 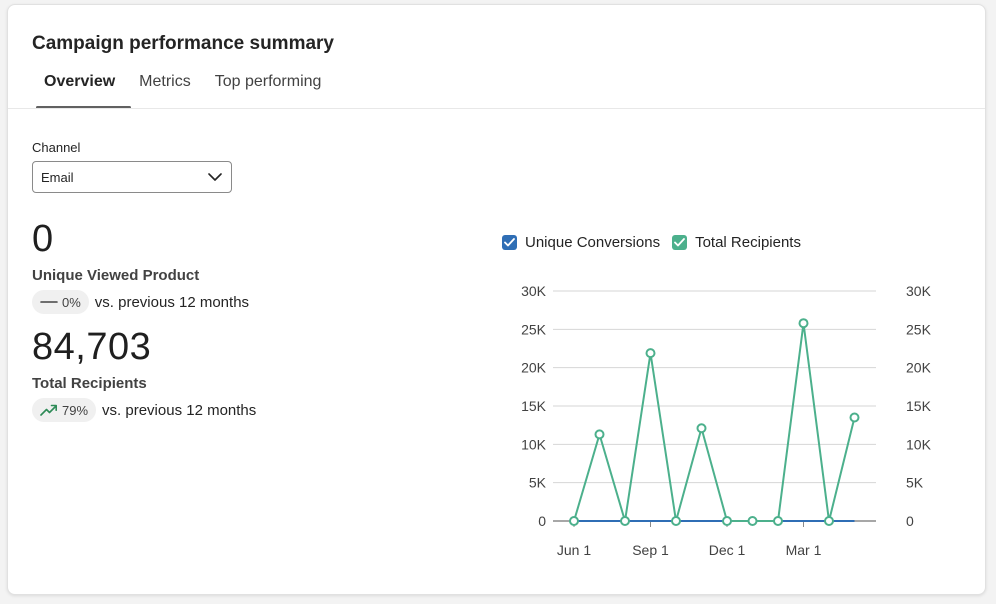 What do you see at coordinates (268, 81) in the screenshot?
I see `tab-top-performing: Top performing` at bounding box center [268, 81].